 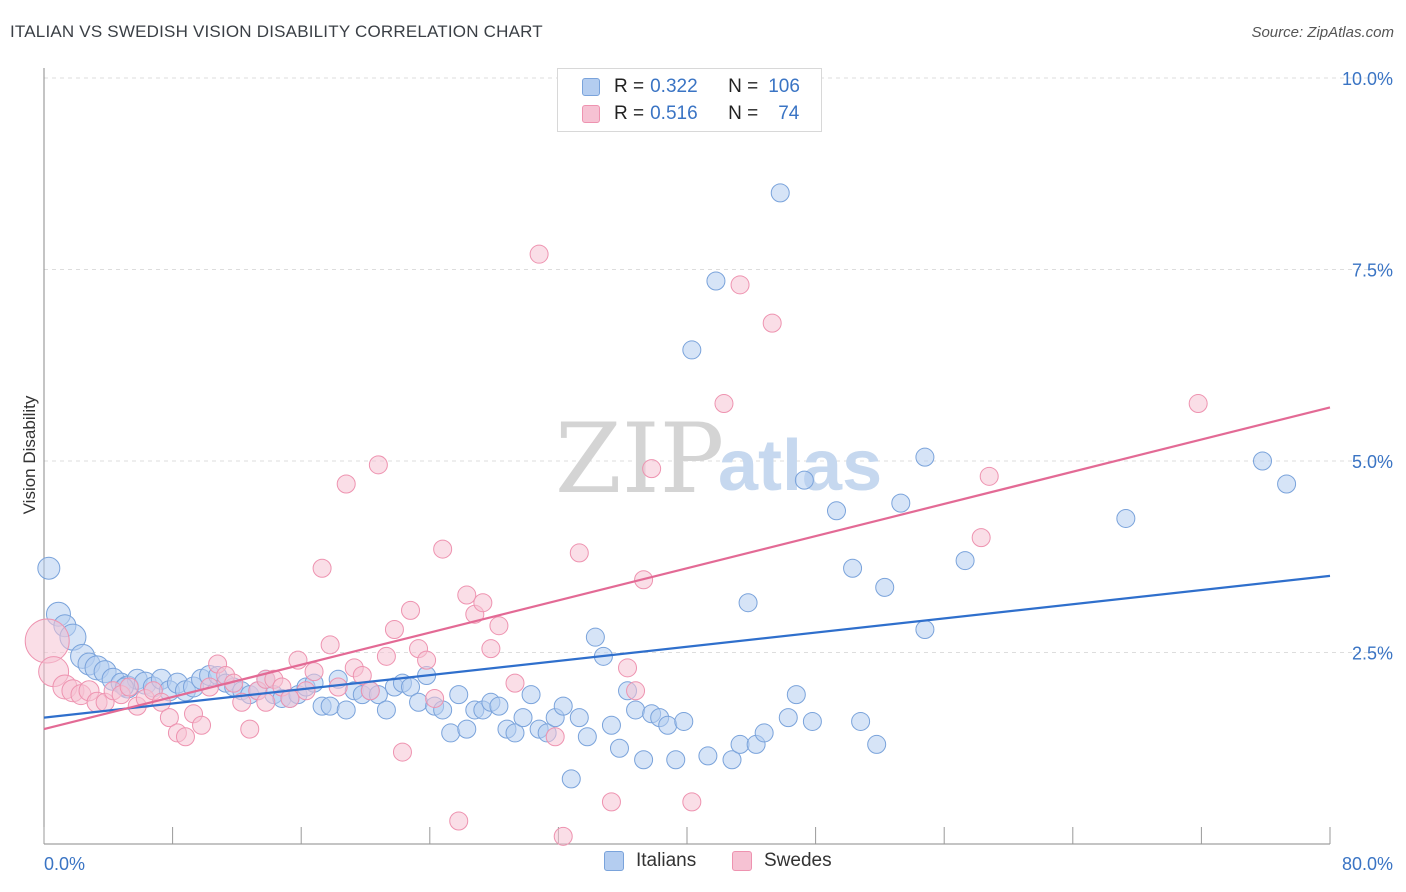 I want to click on legend-row-italians: R = 0.322 N = 106, so click(x=691, y=87).